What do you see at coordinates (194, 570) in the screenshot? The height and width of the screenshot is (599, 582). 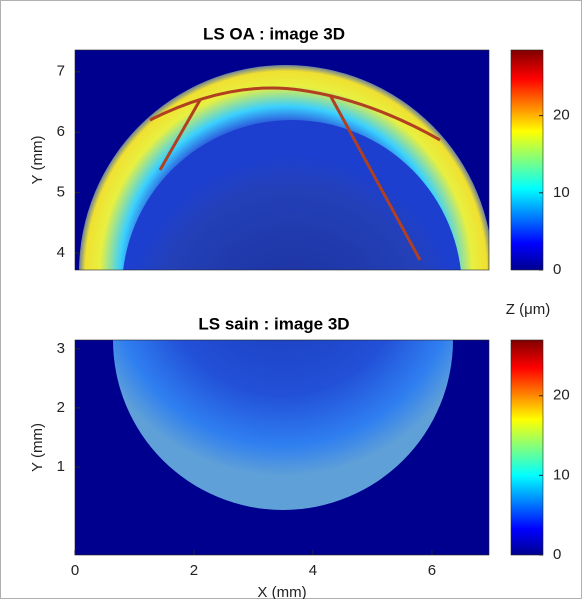 I see `x-tick-label: 2` at bounding box center [194, 570].